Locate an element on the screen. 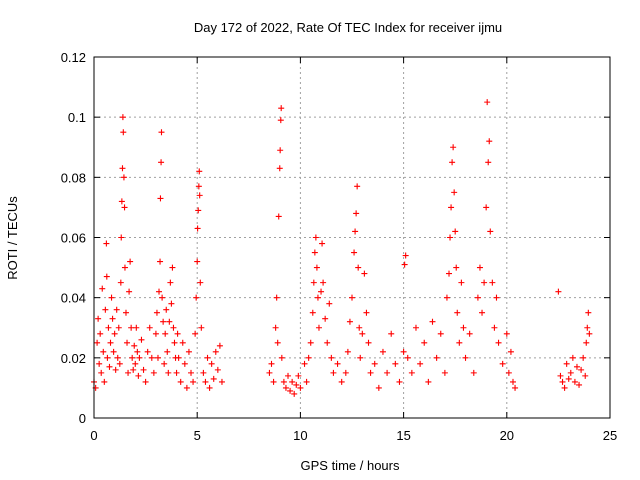 Image resolution: width=640 pixels, height=480 pixels. x-tick-label: 15 is located at coordinates (403, 435).